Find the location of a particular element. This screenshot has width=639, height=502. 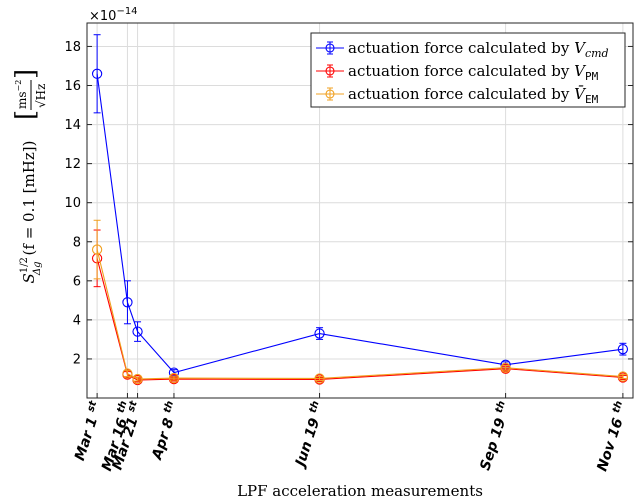

svg-text: Sep 19 th is located at coordinates (494, 436).